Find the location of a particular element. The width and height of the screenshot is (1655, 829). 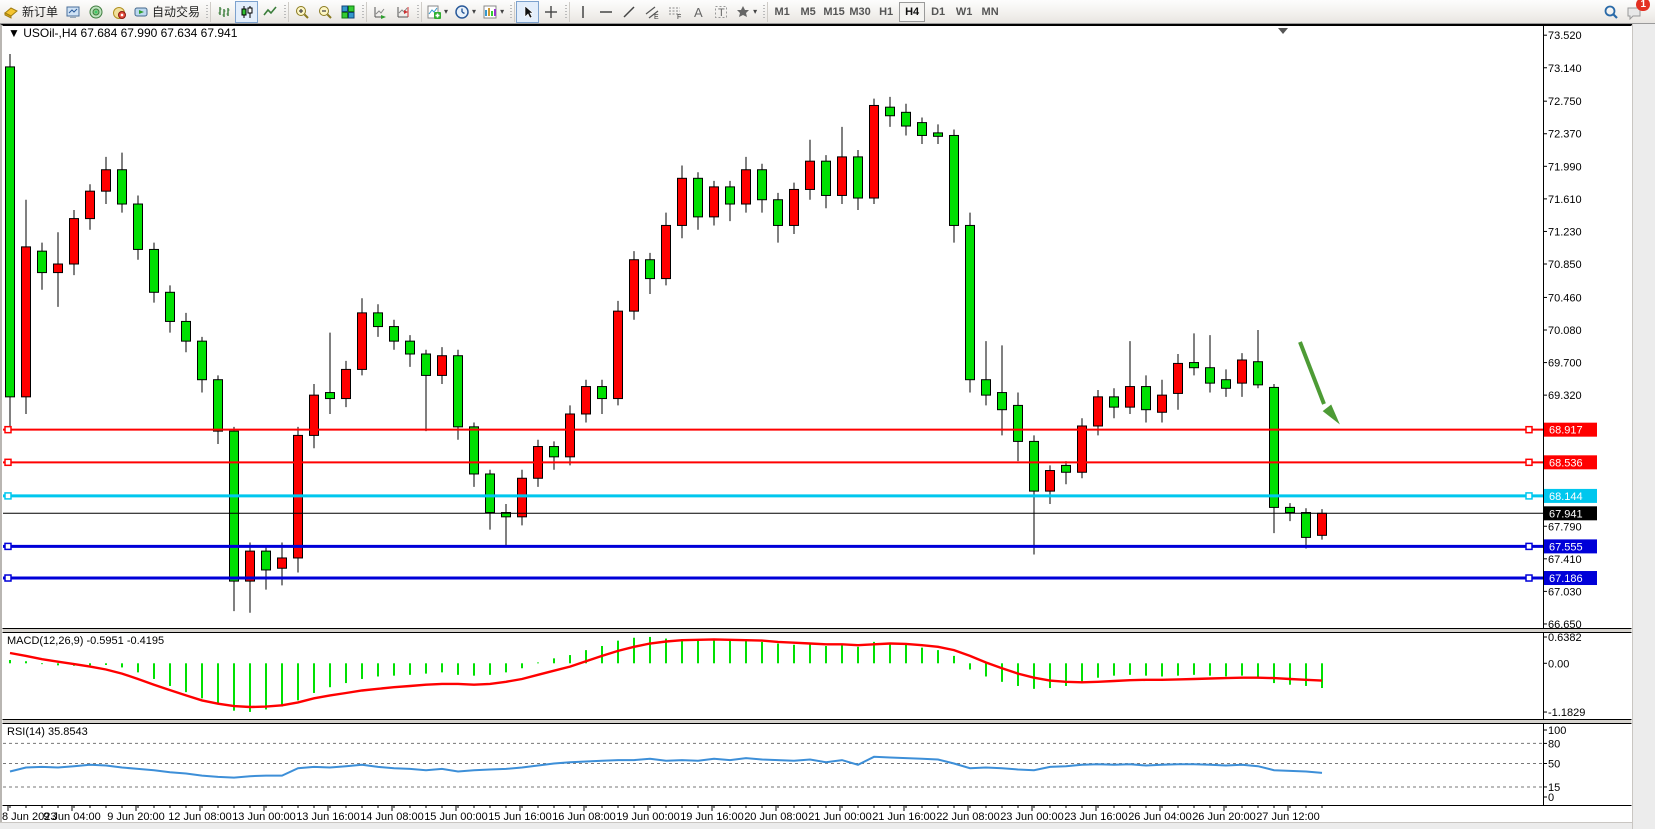

draw-group-a is located at coordinates (539, 12).